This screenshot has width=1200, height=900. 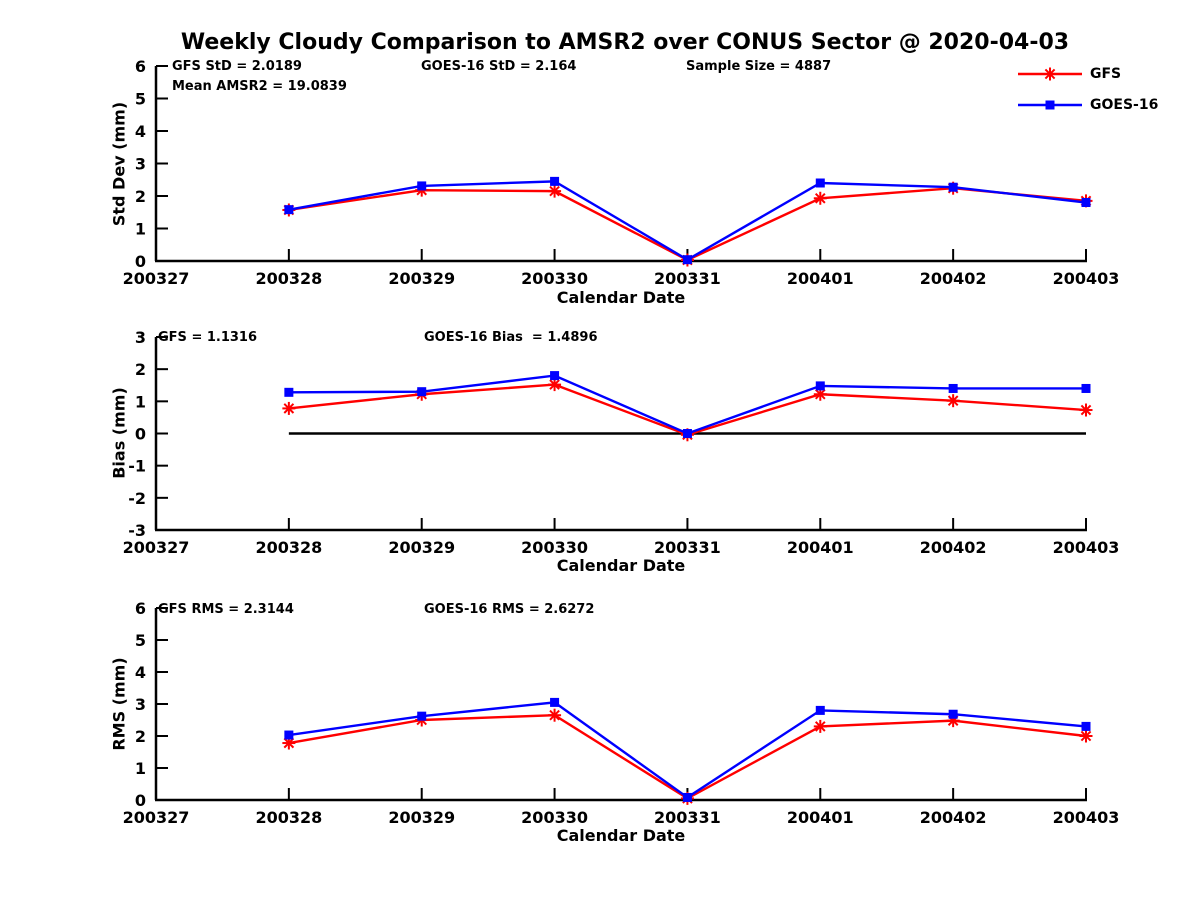 I want to click on svg-text: -2, so click(x=137, y=498).